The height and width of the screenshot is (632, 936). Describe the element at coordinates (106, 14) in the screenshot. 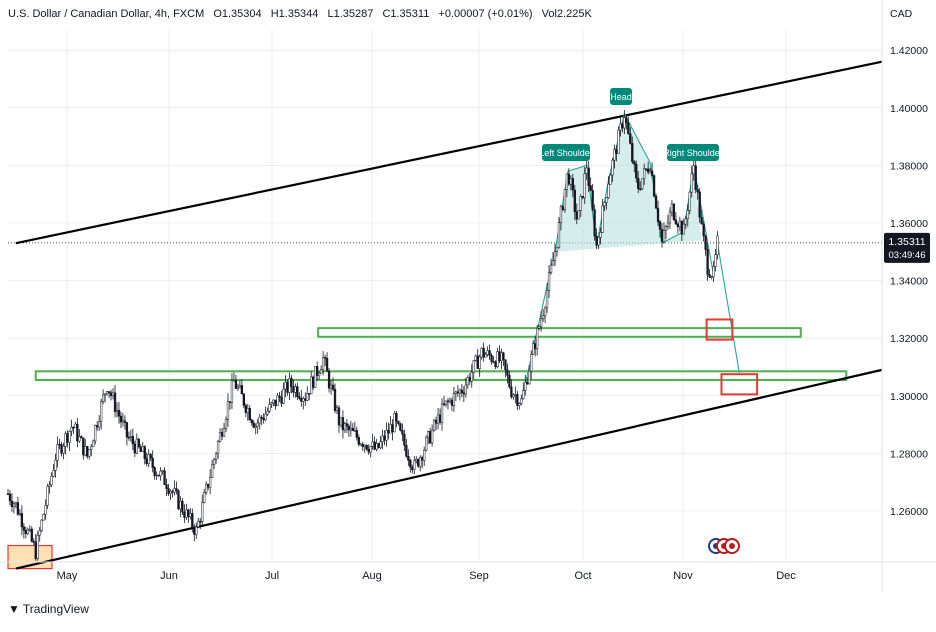

I see `symbol-title: U.S. Dollar / Canadian Dollar, 4h, FXCM` at that location.